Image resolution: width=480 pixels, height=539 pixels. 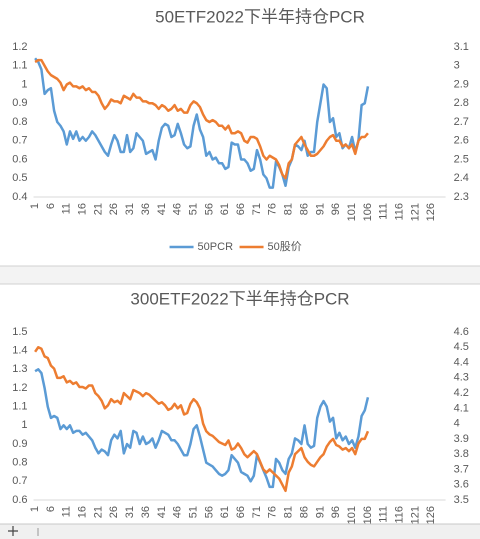 What do you see at coordinates (461, 378) in the screenshot?
I see `y2-tick-label: 4.3` at bounding box center [461, 378].